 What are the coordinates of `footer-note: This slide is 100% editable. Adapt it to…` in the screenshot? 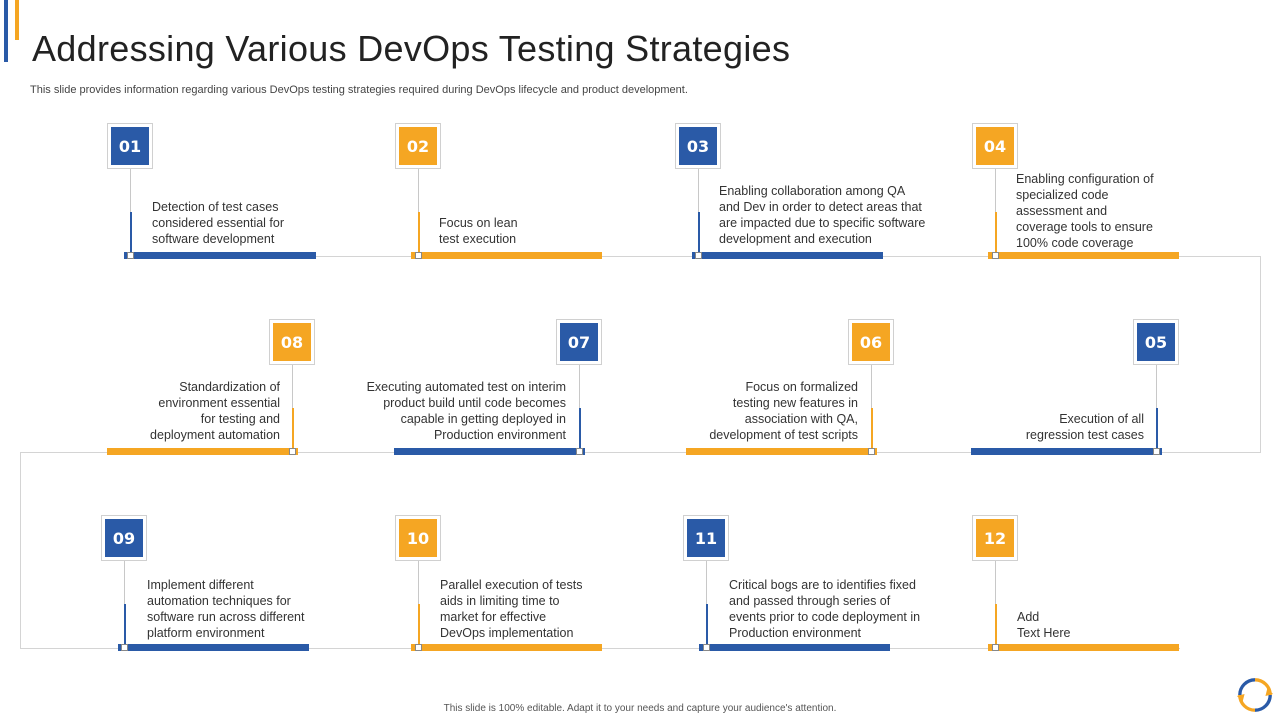 It's located at (640, 708).